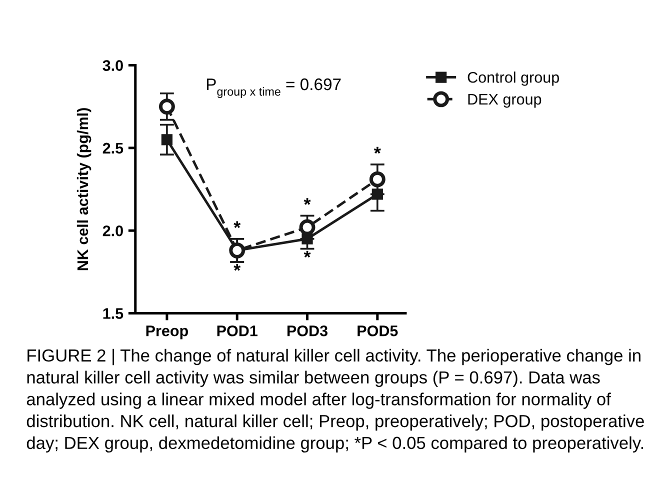 Image resolution: width=654 pixels, height=502 pixels. I want to click on x-tick-label: Preop, so click(167, 333).